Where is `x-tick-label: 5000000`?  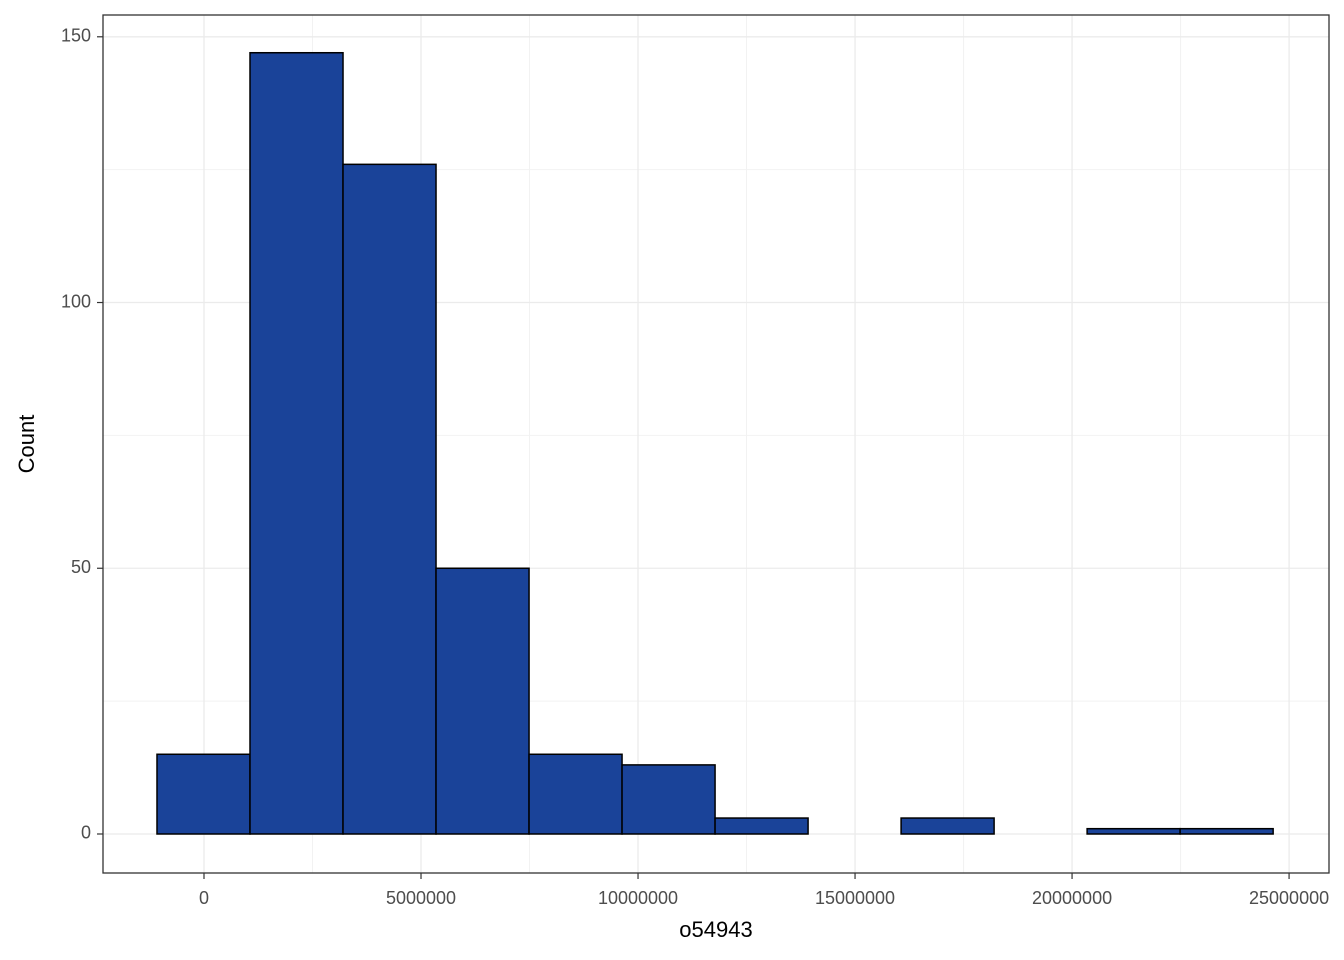
x-tick-label: 5000000 is located at coordinates (421, 898).